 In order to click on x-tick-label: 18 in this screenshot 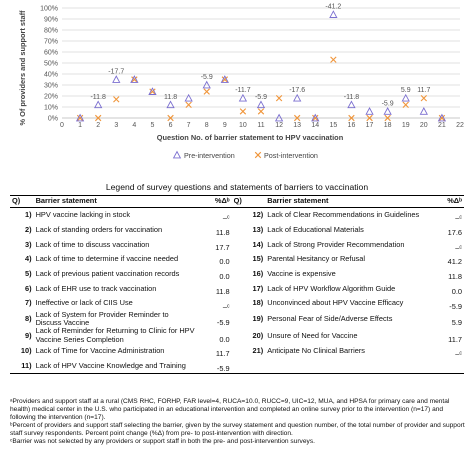, I will do `click(388, 125)`.